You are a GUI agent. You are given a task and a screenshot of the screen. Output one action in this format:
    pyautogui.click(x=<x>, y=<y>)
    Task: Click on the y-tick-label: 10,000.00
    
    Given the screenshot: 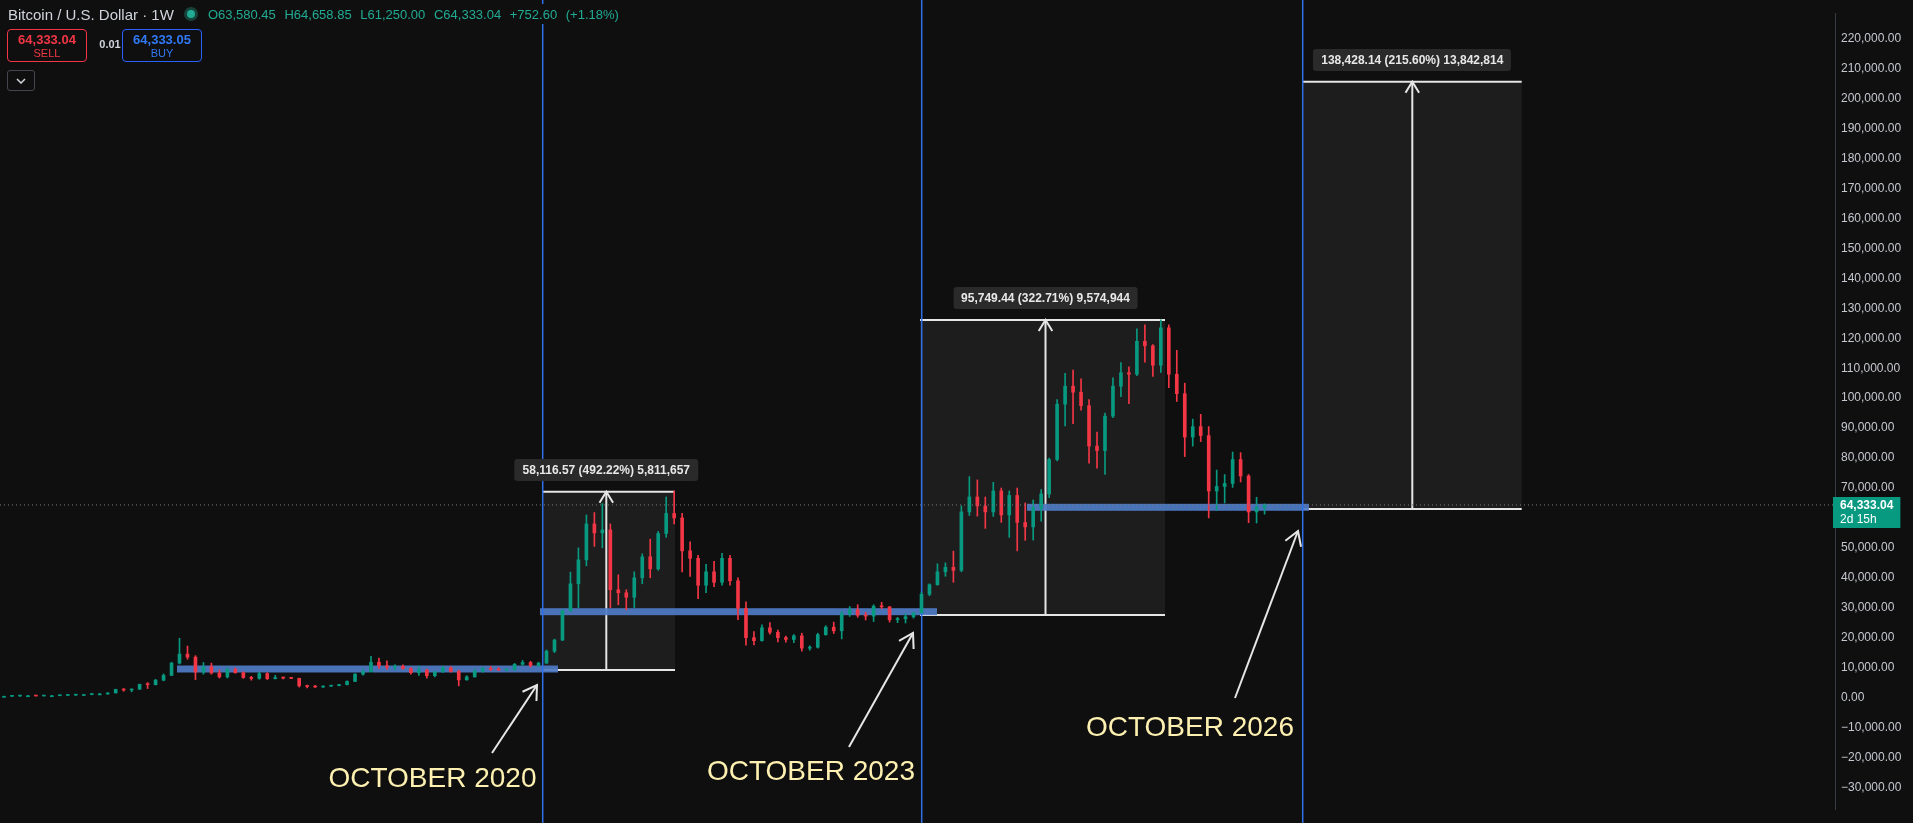 What is the action you would take?
    pyautogui.click(x=1868, y=666)
    